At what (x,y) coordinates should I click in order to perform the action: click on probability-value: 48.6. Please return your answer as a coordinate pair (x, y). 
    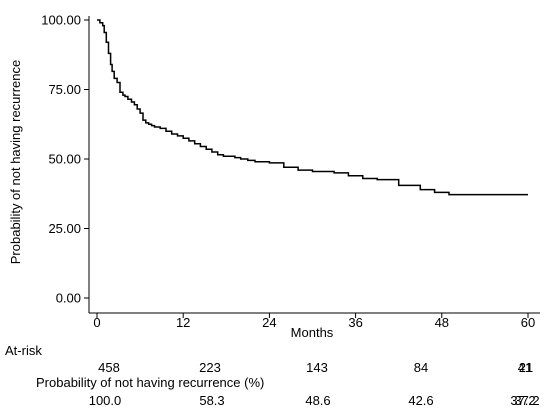
    Looking at the image, I should click on (318, 400).